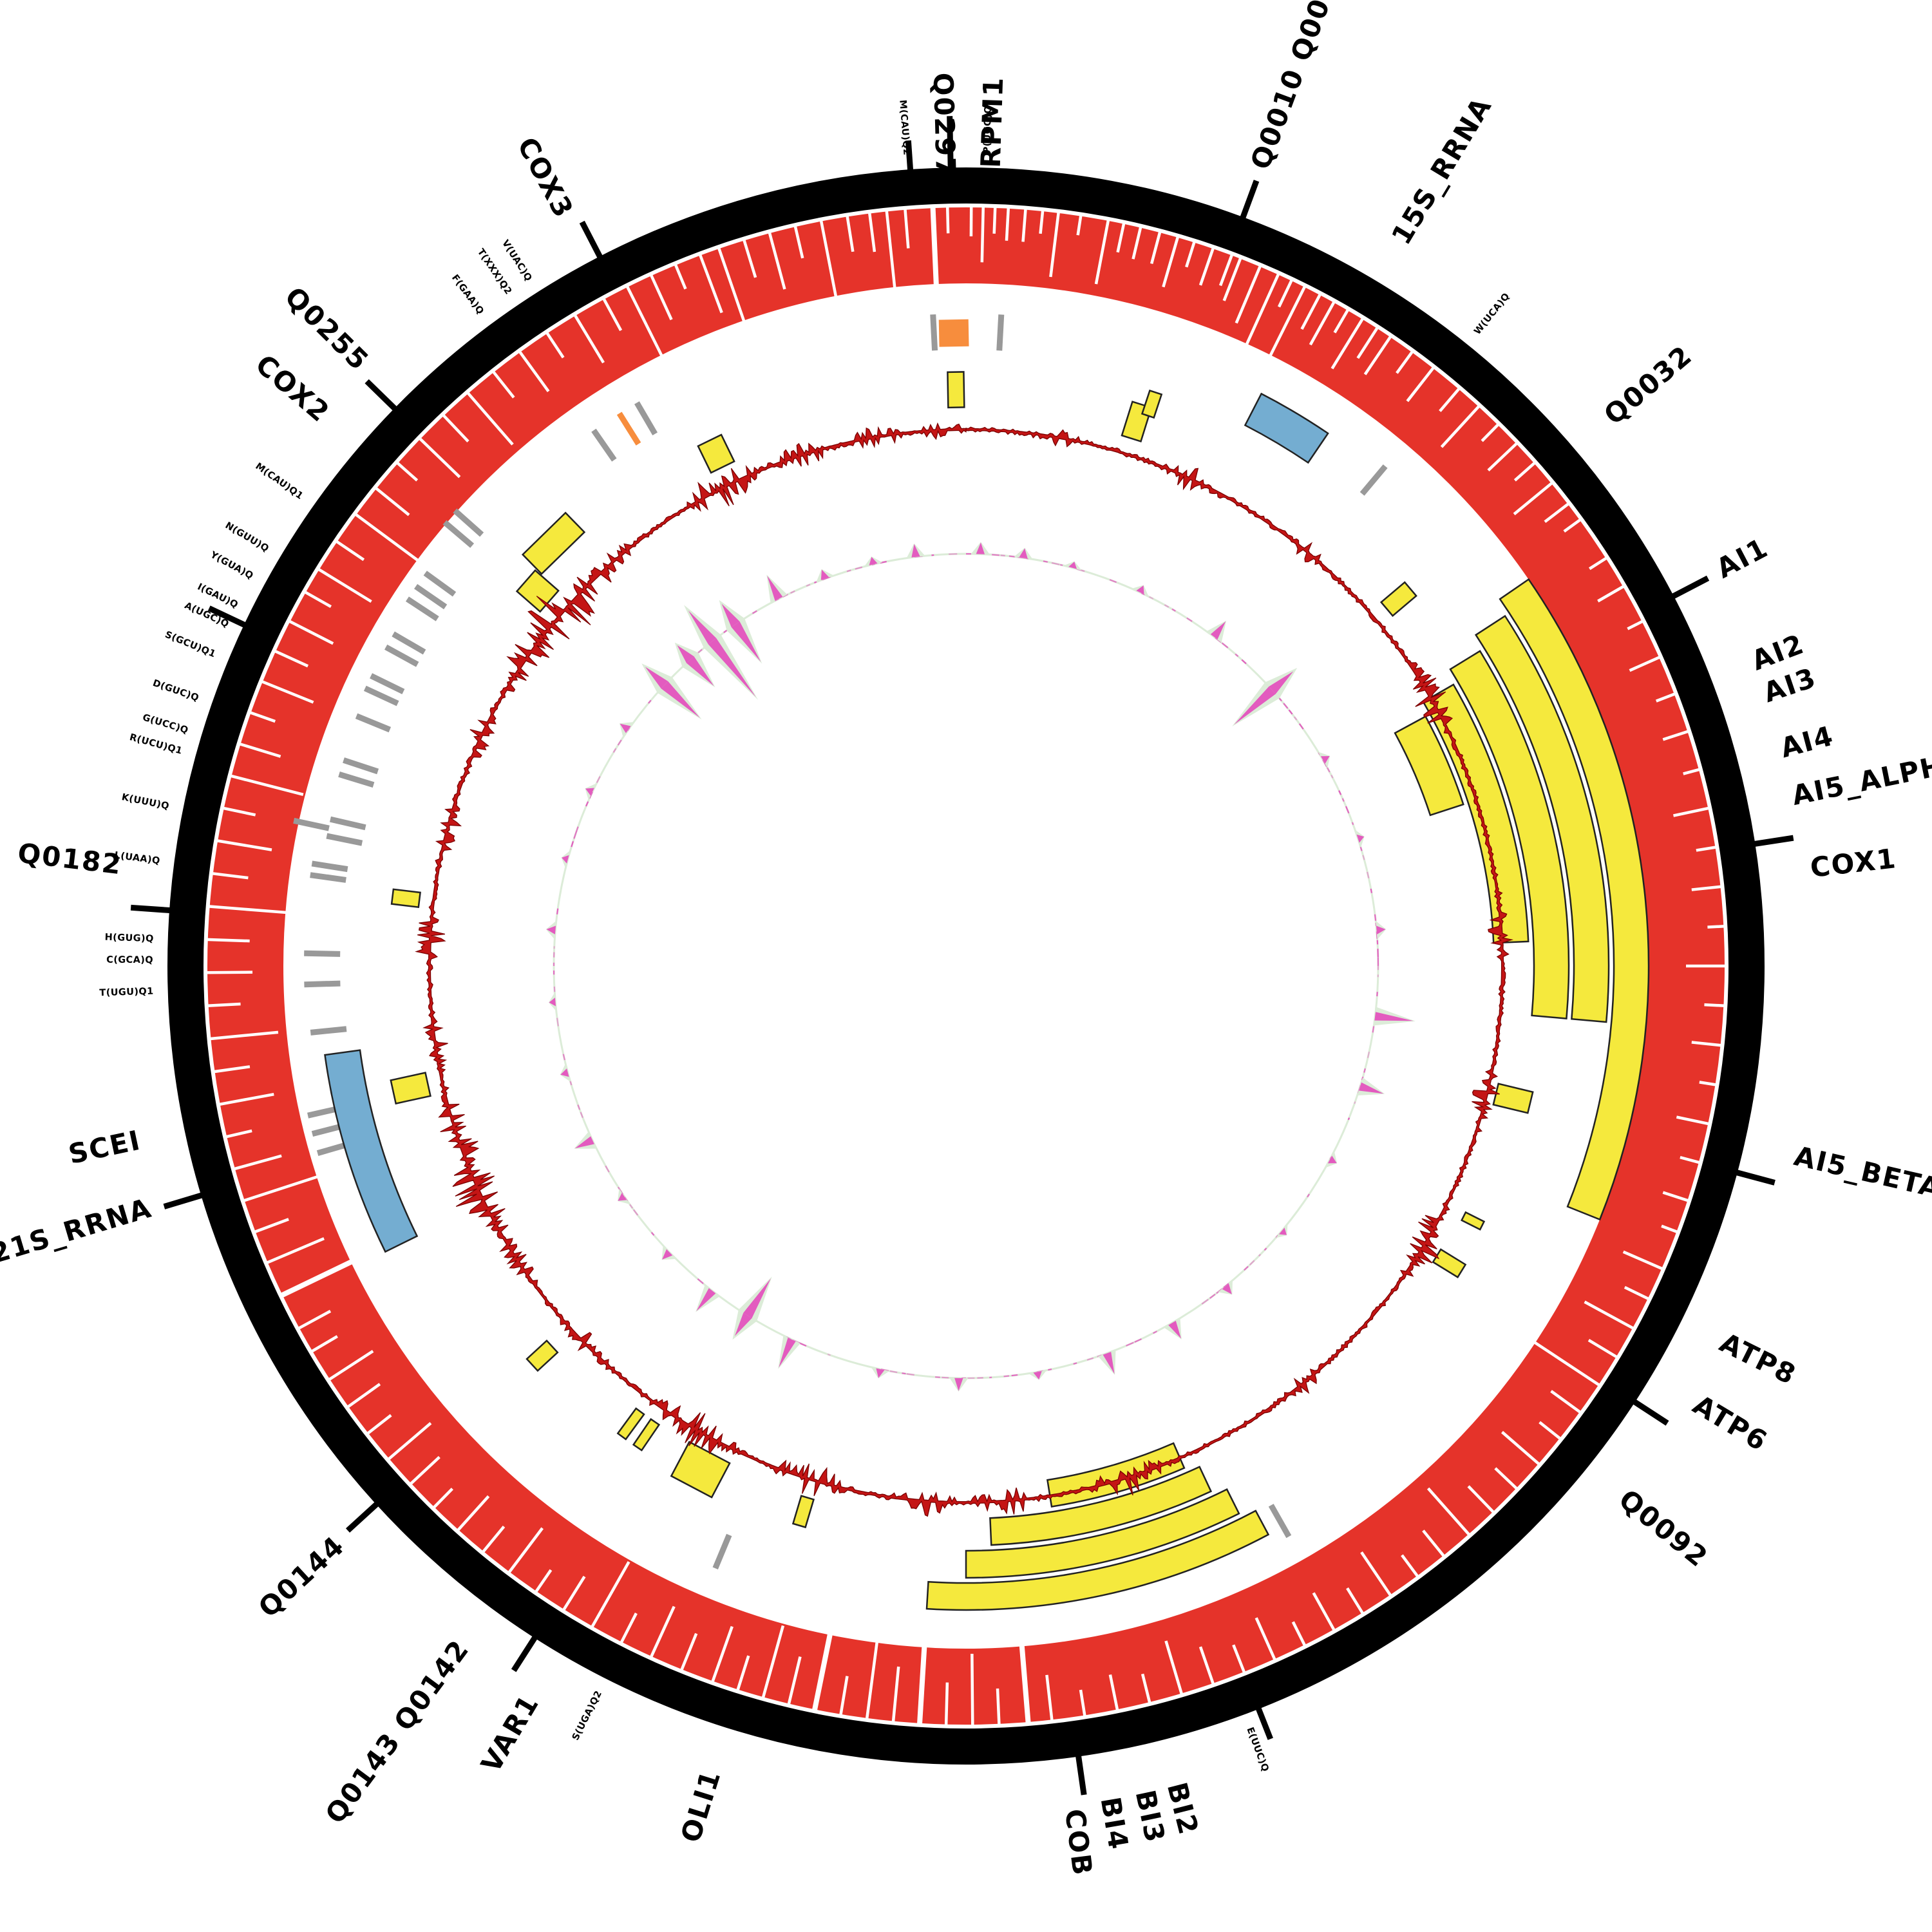 Image resolution: width=1932 pixels, height=1932 pixels. I want to click on gene-label: OLI1, so click(701, 1806).